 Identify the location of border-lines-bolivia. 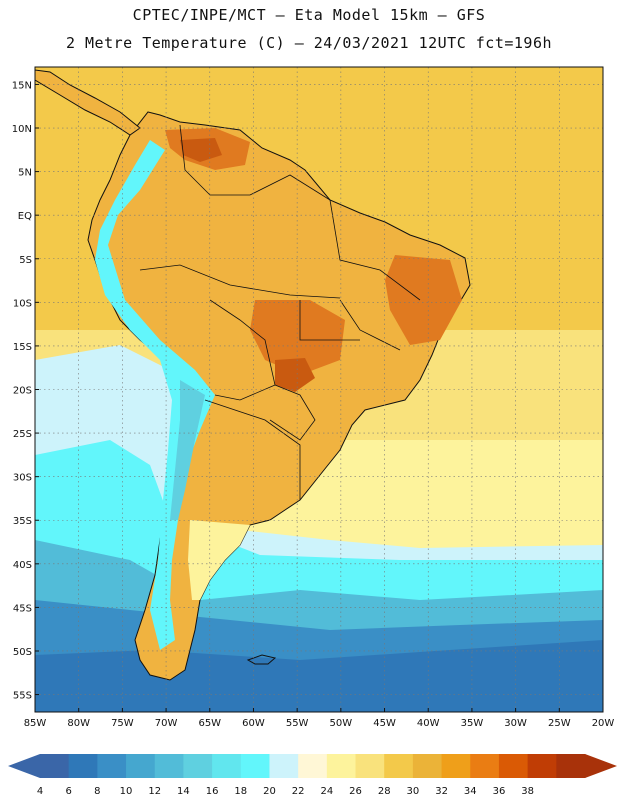
(242, 350).